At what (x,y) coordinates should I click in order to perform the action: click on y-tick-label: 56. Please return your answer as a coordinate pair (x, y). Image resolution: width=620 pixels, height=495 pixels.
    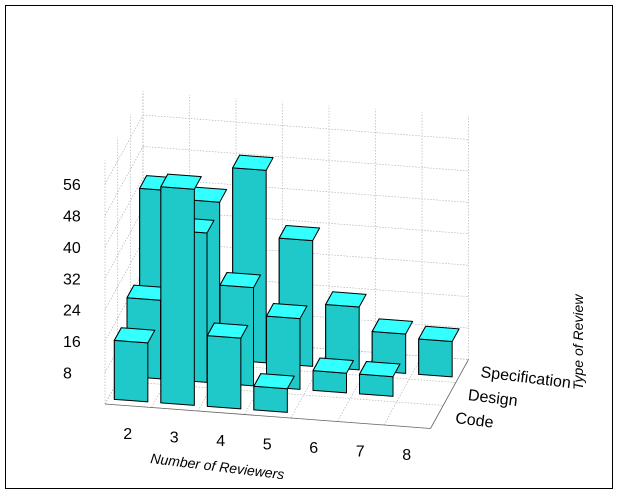
    Looking at the image, I should click on (72, 185).